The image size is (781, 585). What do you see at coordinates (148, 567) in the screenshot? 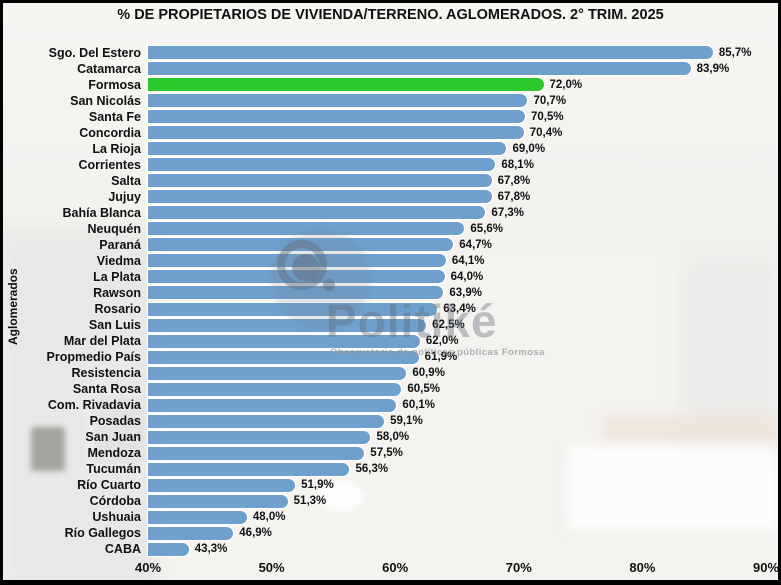
I see `x-axis-tick-label: 40%` at bounding box center [148, 567].